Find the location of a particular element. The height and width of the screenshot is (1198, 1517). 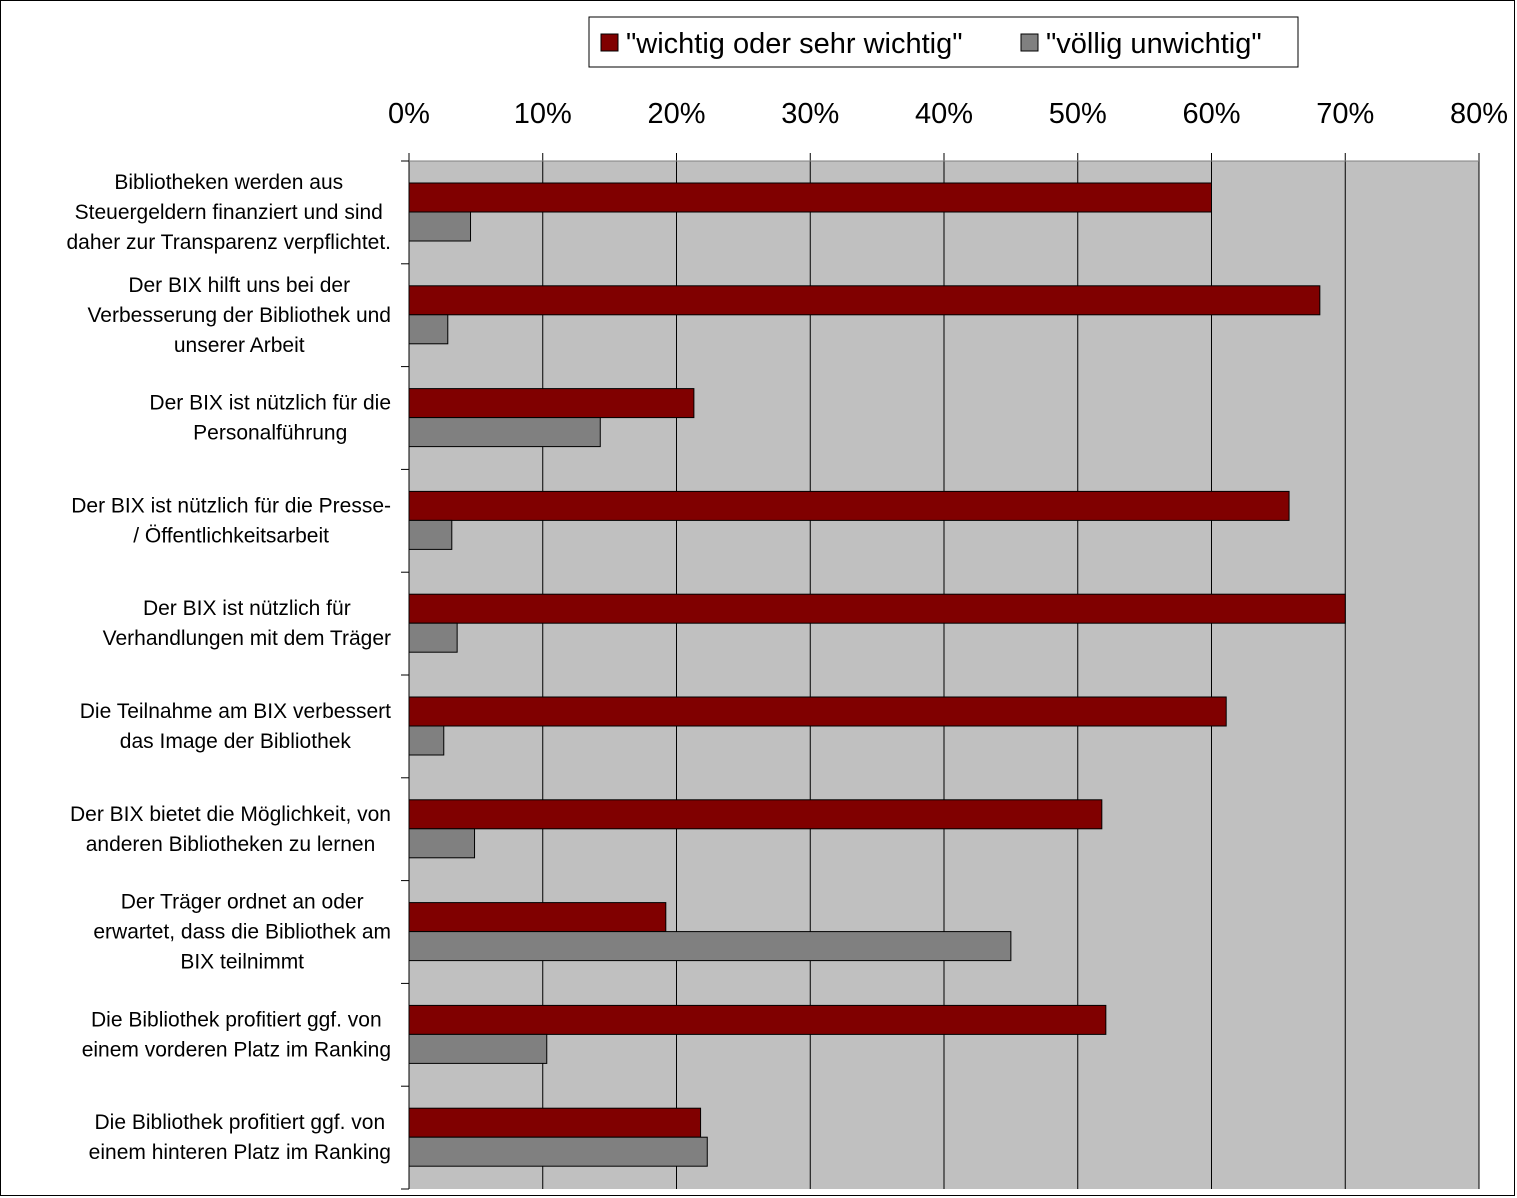

category-label: unserer Arbeit is located at coordinates (239, 345).